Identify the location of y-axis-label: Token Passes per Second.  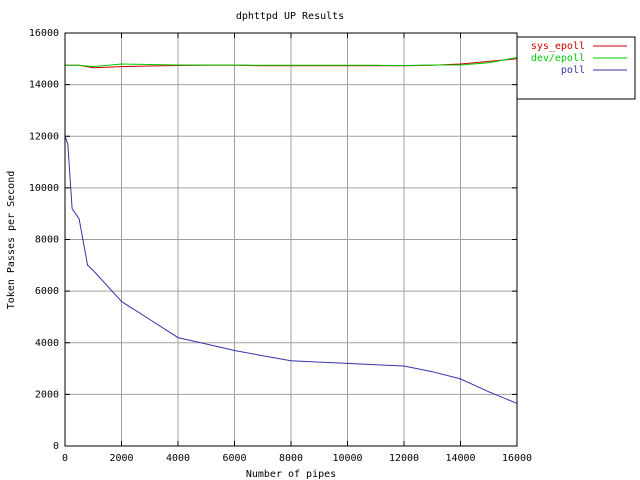
(11, 240).